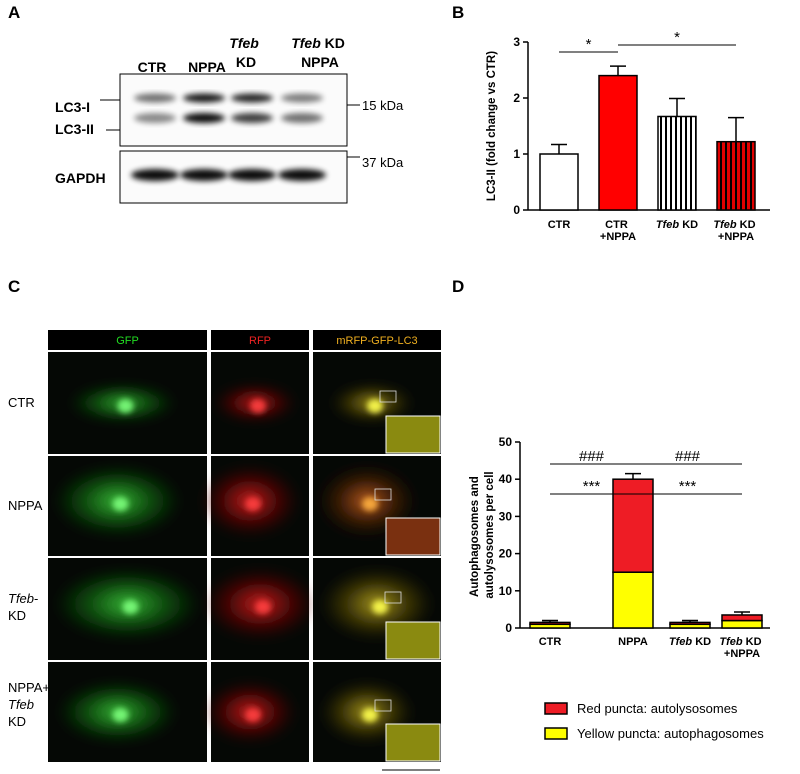 The height and width of the screenshot is (774, 800). I want to click on lane-label: NPPA, so click(207, 67).